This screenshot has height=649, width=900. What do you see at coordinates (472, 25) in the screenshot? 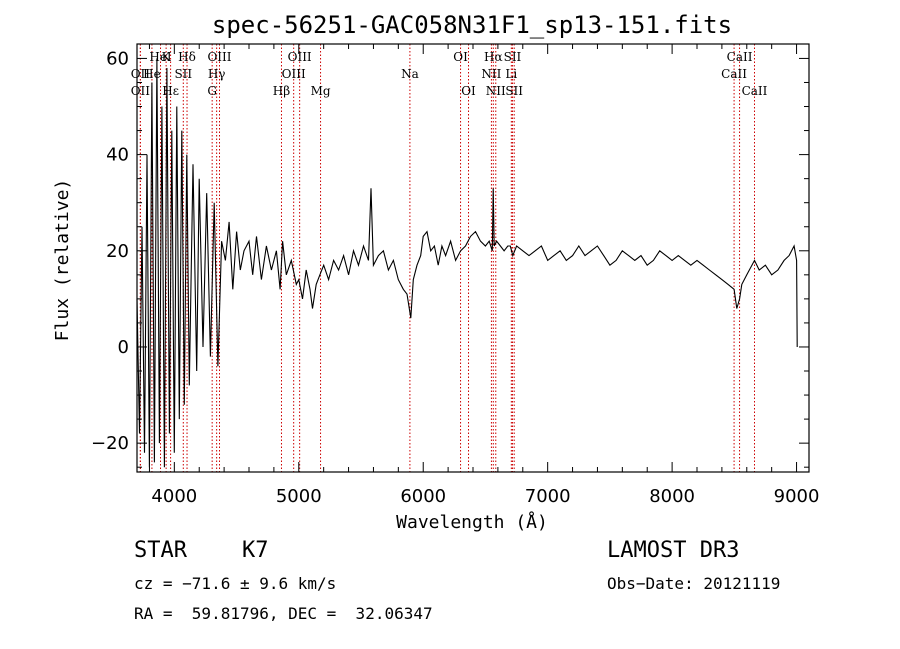
I see `chart-title: spec-56251-GAC058N31F1_sp13-151.fits` at bounding box center [472, 25].